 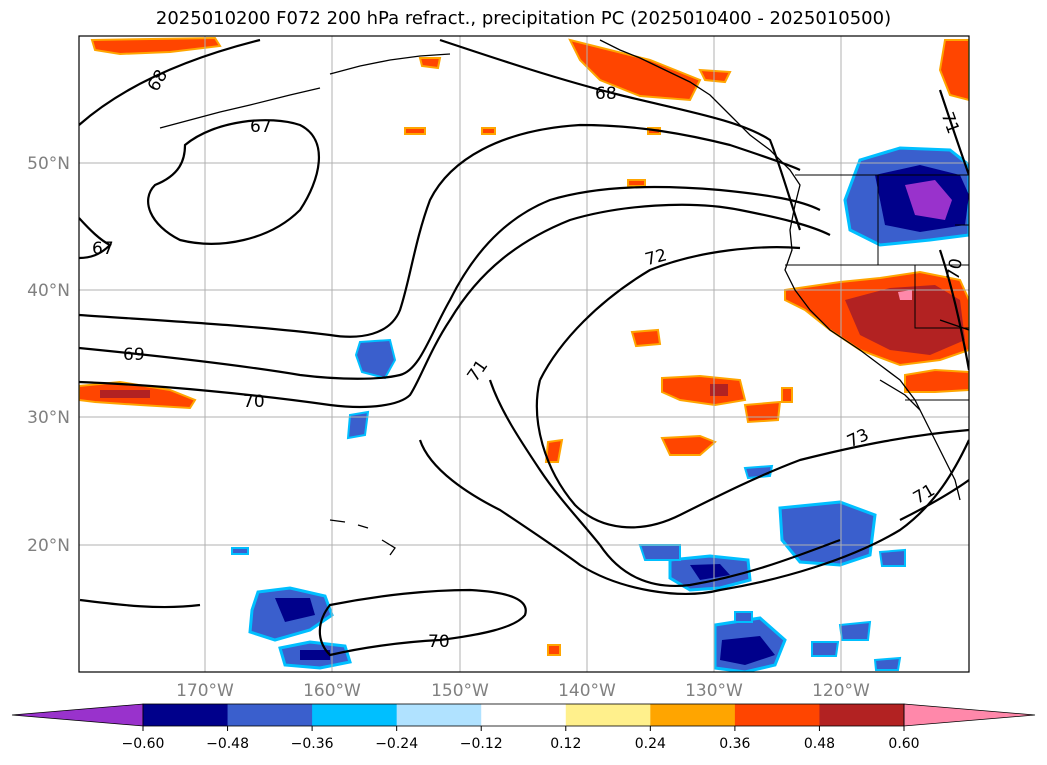 What do you see at coordinates (332, 691) in the screenshot?
I see `lon-label: 160°W` at bounding box center [332, 691].